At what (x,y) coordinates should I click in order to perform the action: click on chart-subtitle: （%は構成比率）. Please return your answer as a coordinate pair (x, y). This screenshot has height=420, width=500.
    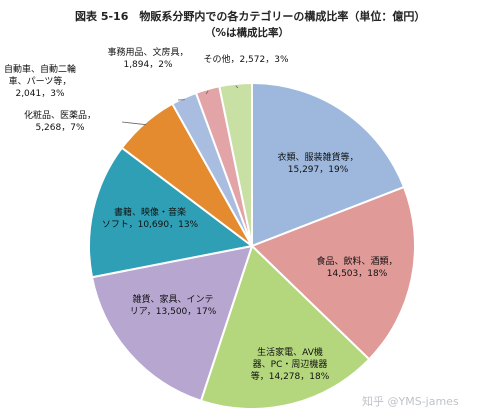
    Looking at the image, I should click on (247, 32).